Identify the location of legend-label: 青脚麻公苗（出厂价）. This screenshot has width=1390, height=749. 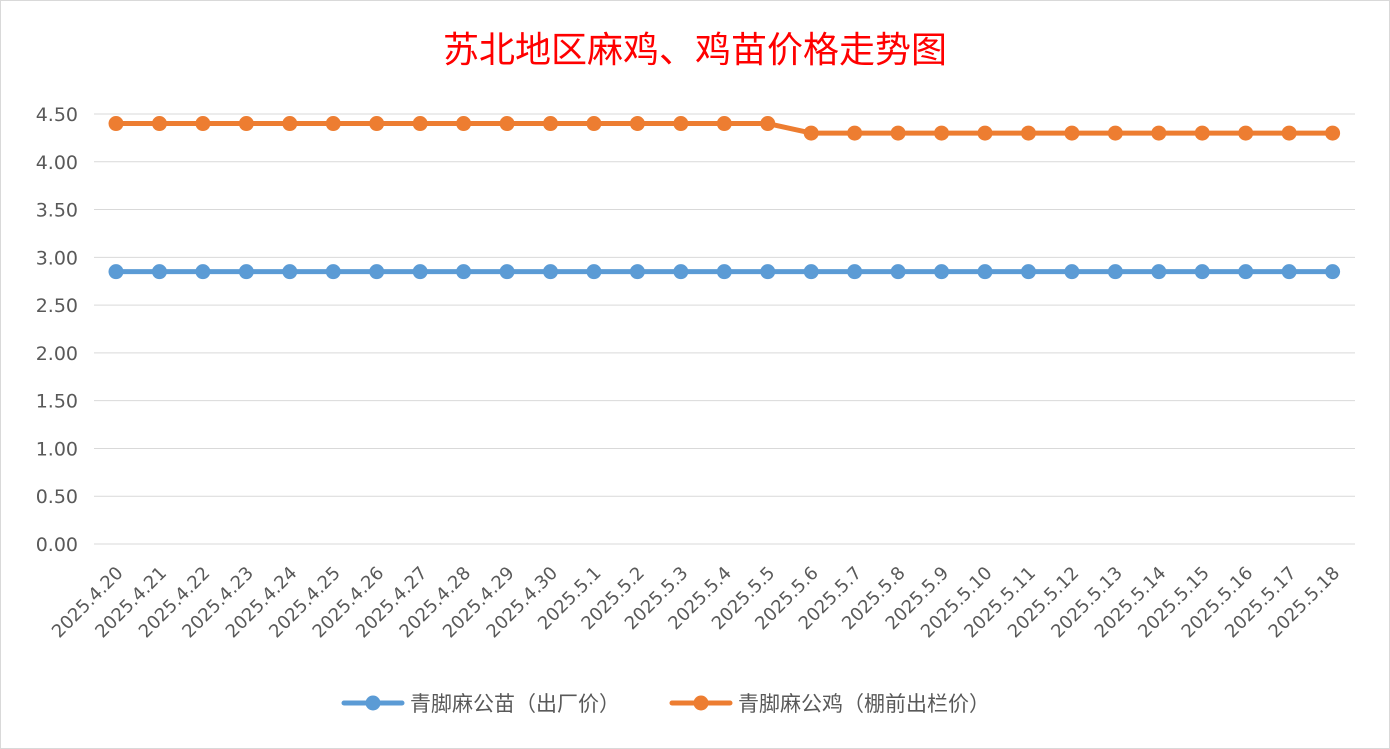
(515, 704).